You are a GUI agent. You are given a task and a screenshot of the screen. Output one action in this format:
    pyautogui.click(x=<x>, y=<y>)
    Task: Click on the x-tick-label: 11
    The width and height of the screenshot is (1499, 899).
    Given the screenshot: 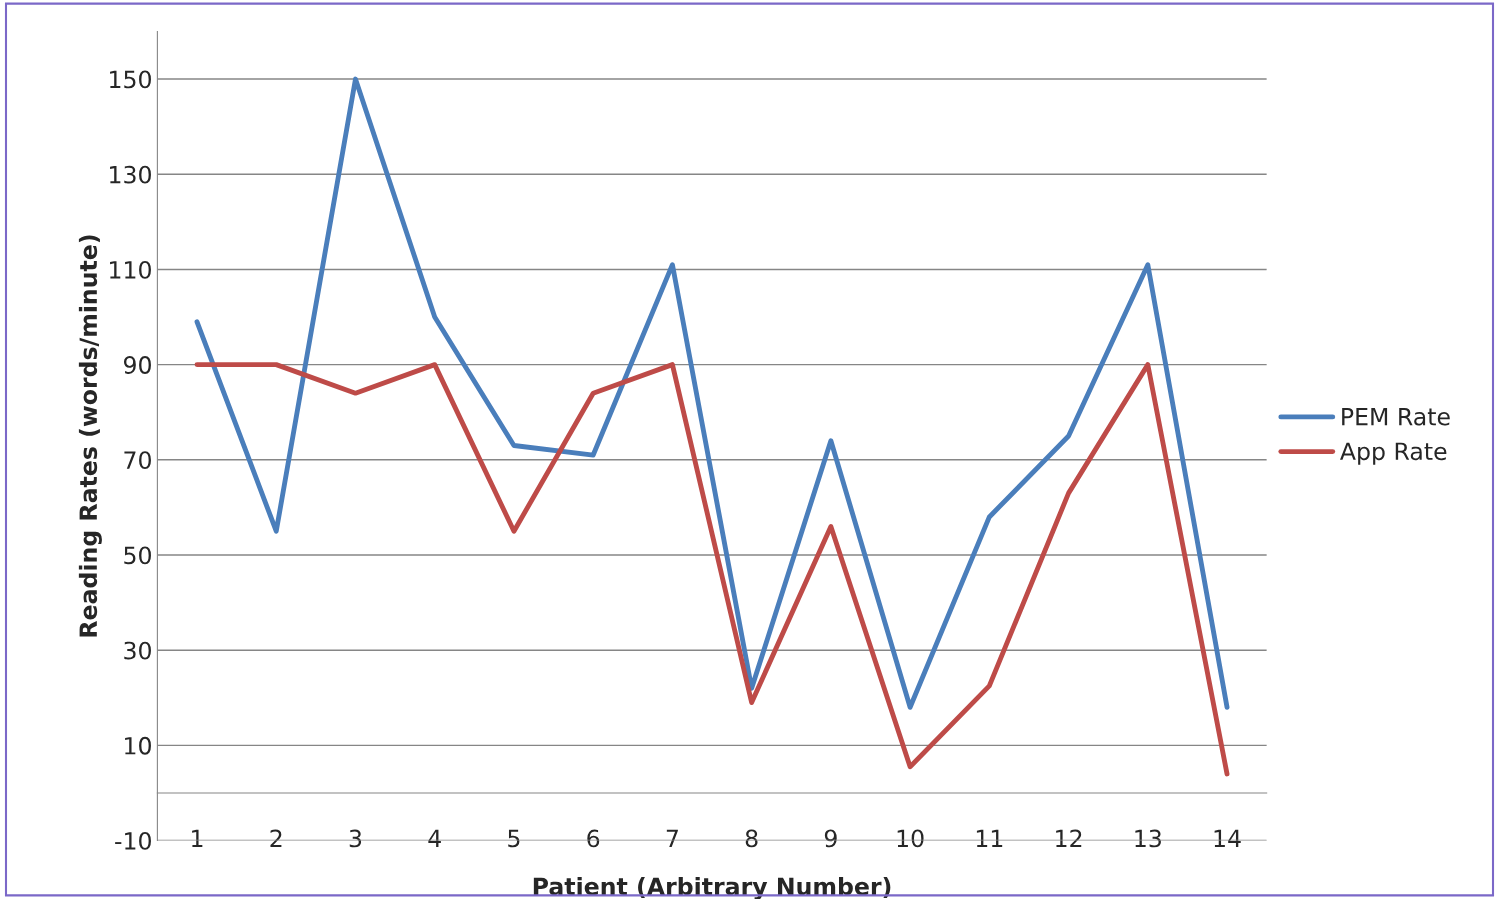 What is the action you would take?
    pyautogui.click(x=989, y=838)
    